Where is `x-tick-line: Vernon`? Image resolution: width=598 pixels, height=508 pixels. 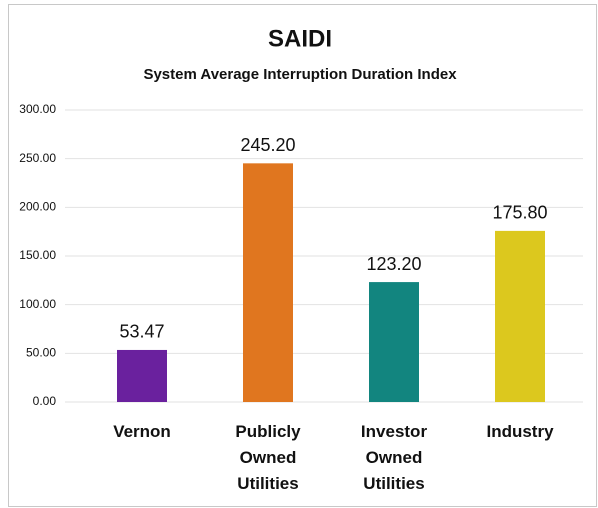
x-tick-line: Vernon is located at coordinates (142, 431).